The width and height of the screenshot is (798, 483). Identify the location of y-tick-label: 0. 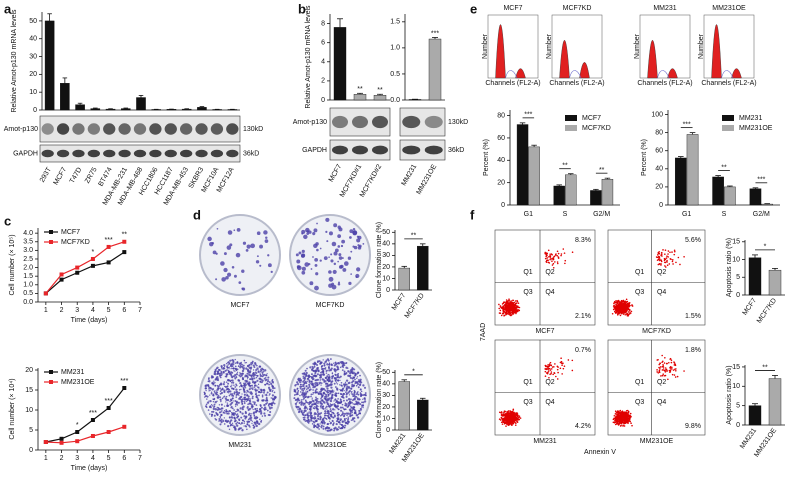
(31, 450).